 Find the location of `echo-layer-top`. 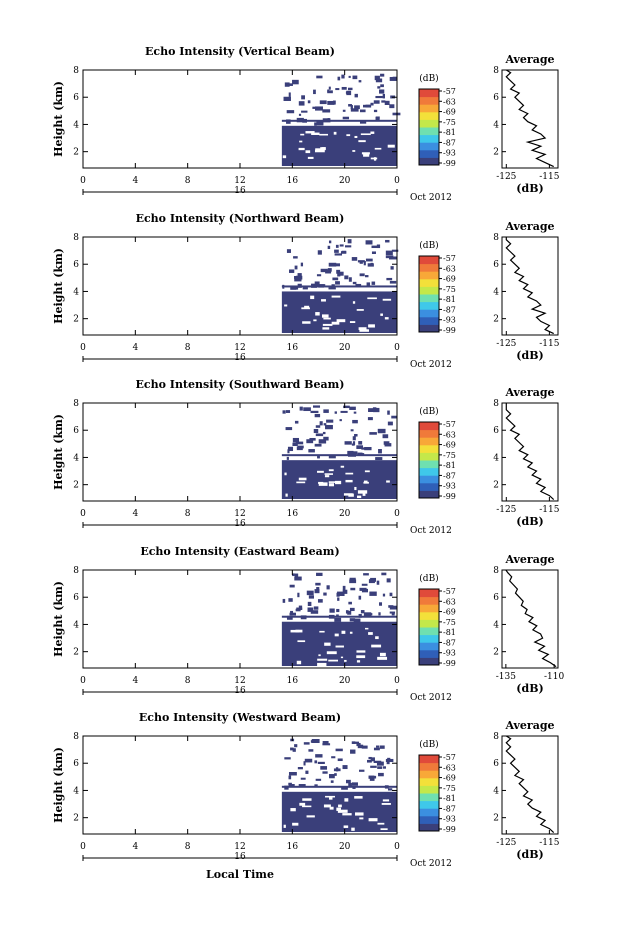

echo-layer-top is located at coordinates (339, 286).